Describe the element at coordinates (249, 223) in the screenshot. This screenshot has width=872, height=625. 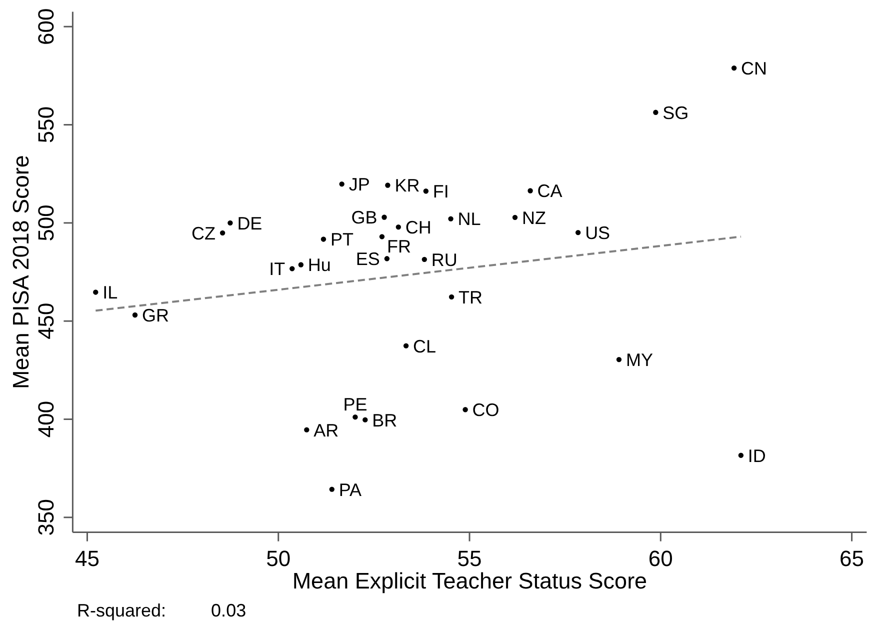
I see `data-label: DE` at that location.